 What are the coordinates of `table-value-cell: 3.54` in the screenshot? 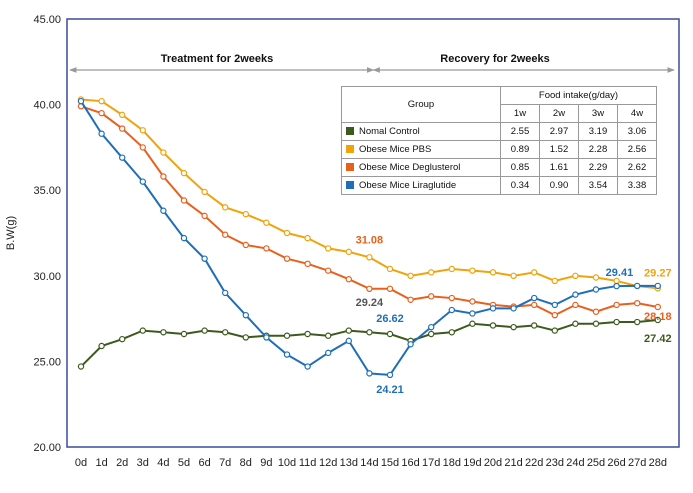 It's located at (598, 185).